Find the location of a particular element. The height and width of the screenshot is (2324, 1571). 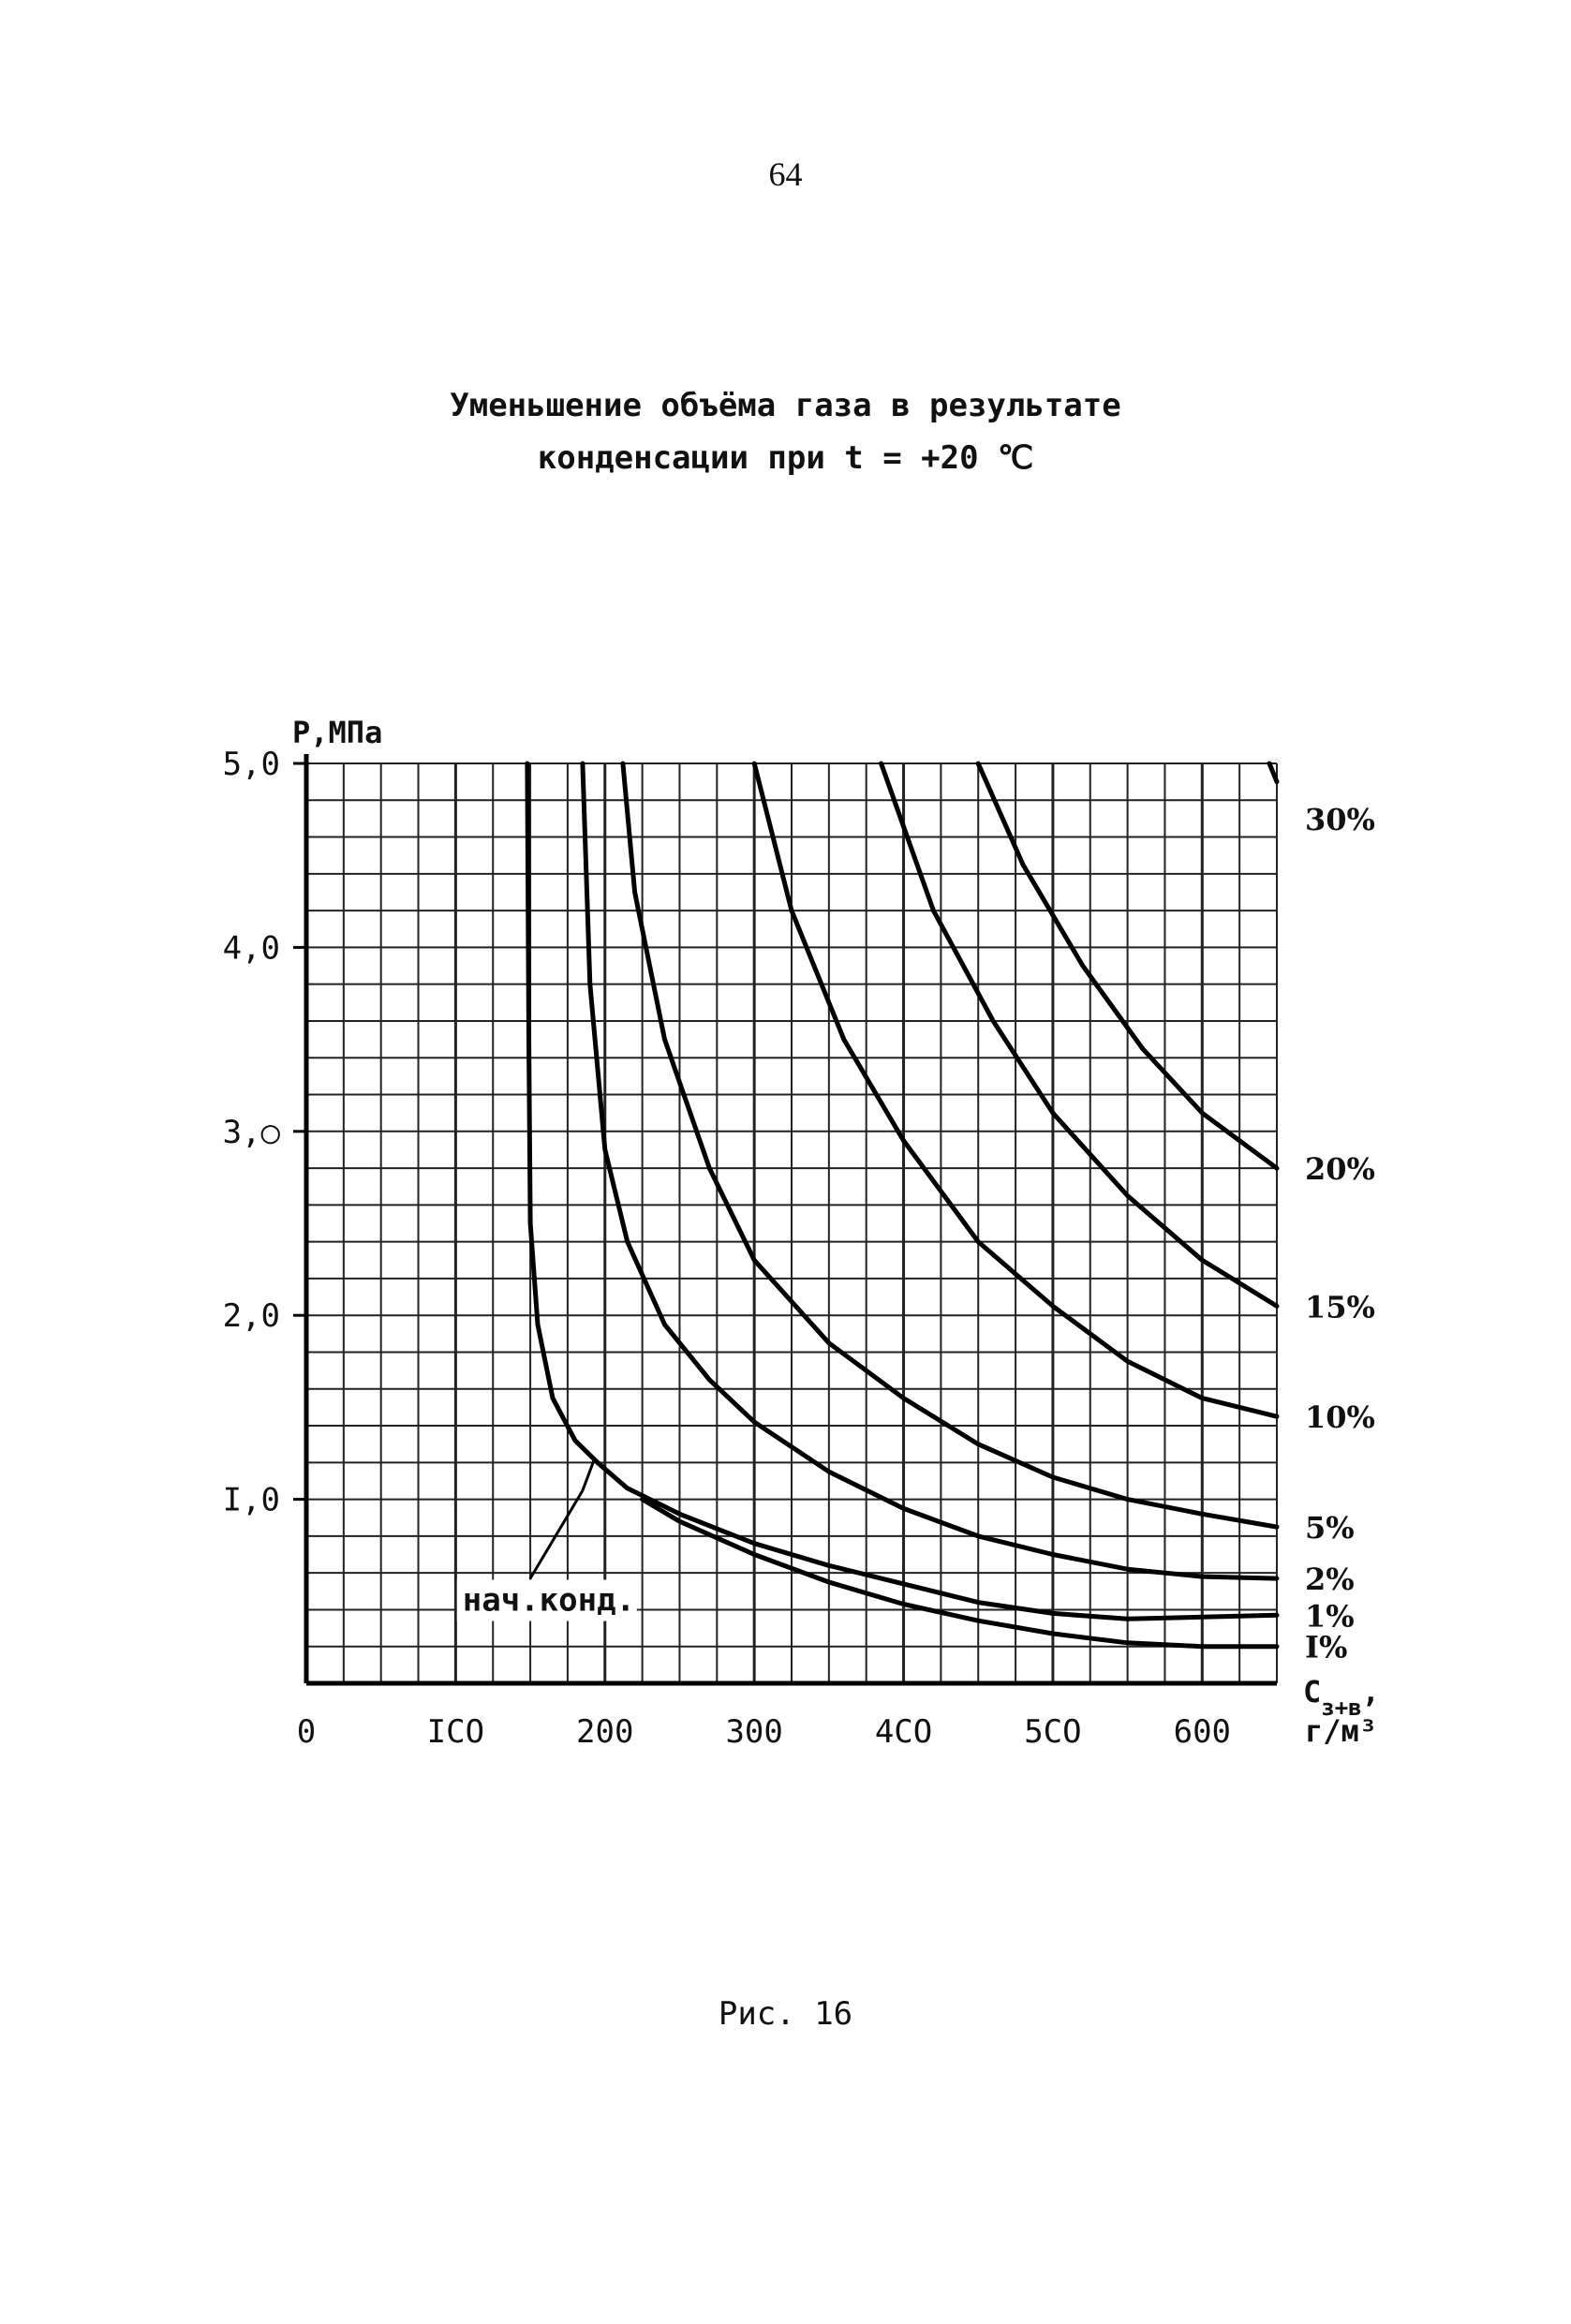

y-tick-label: 5,0 is located at coordinates (251, 765).